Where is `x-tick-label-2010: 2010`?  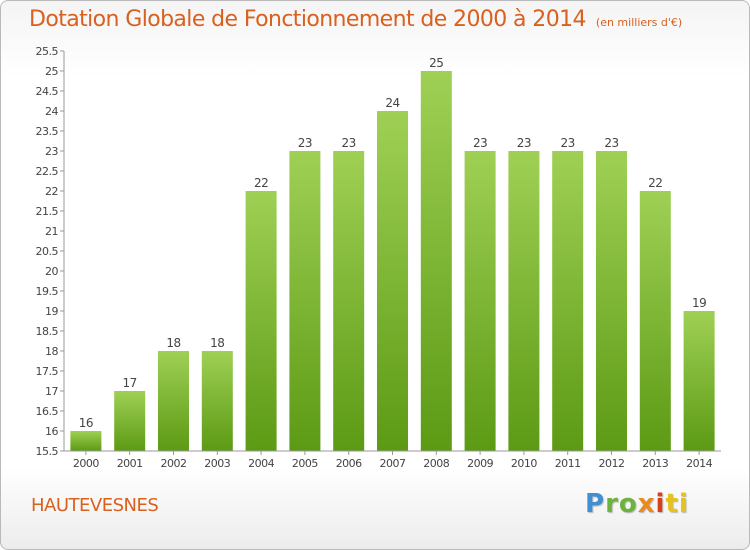 x-tick-label-2010: 2010 is located at coordinates (524, 463).